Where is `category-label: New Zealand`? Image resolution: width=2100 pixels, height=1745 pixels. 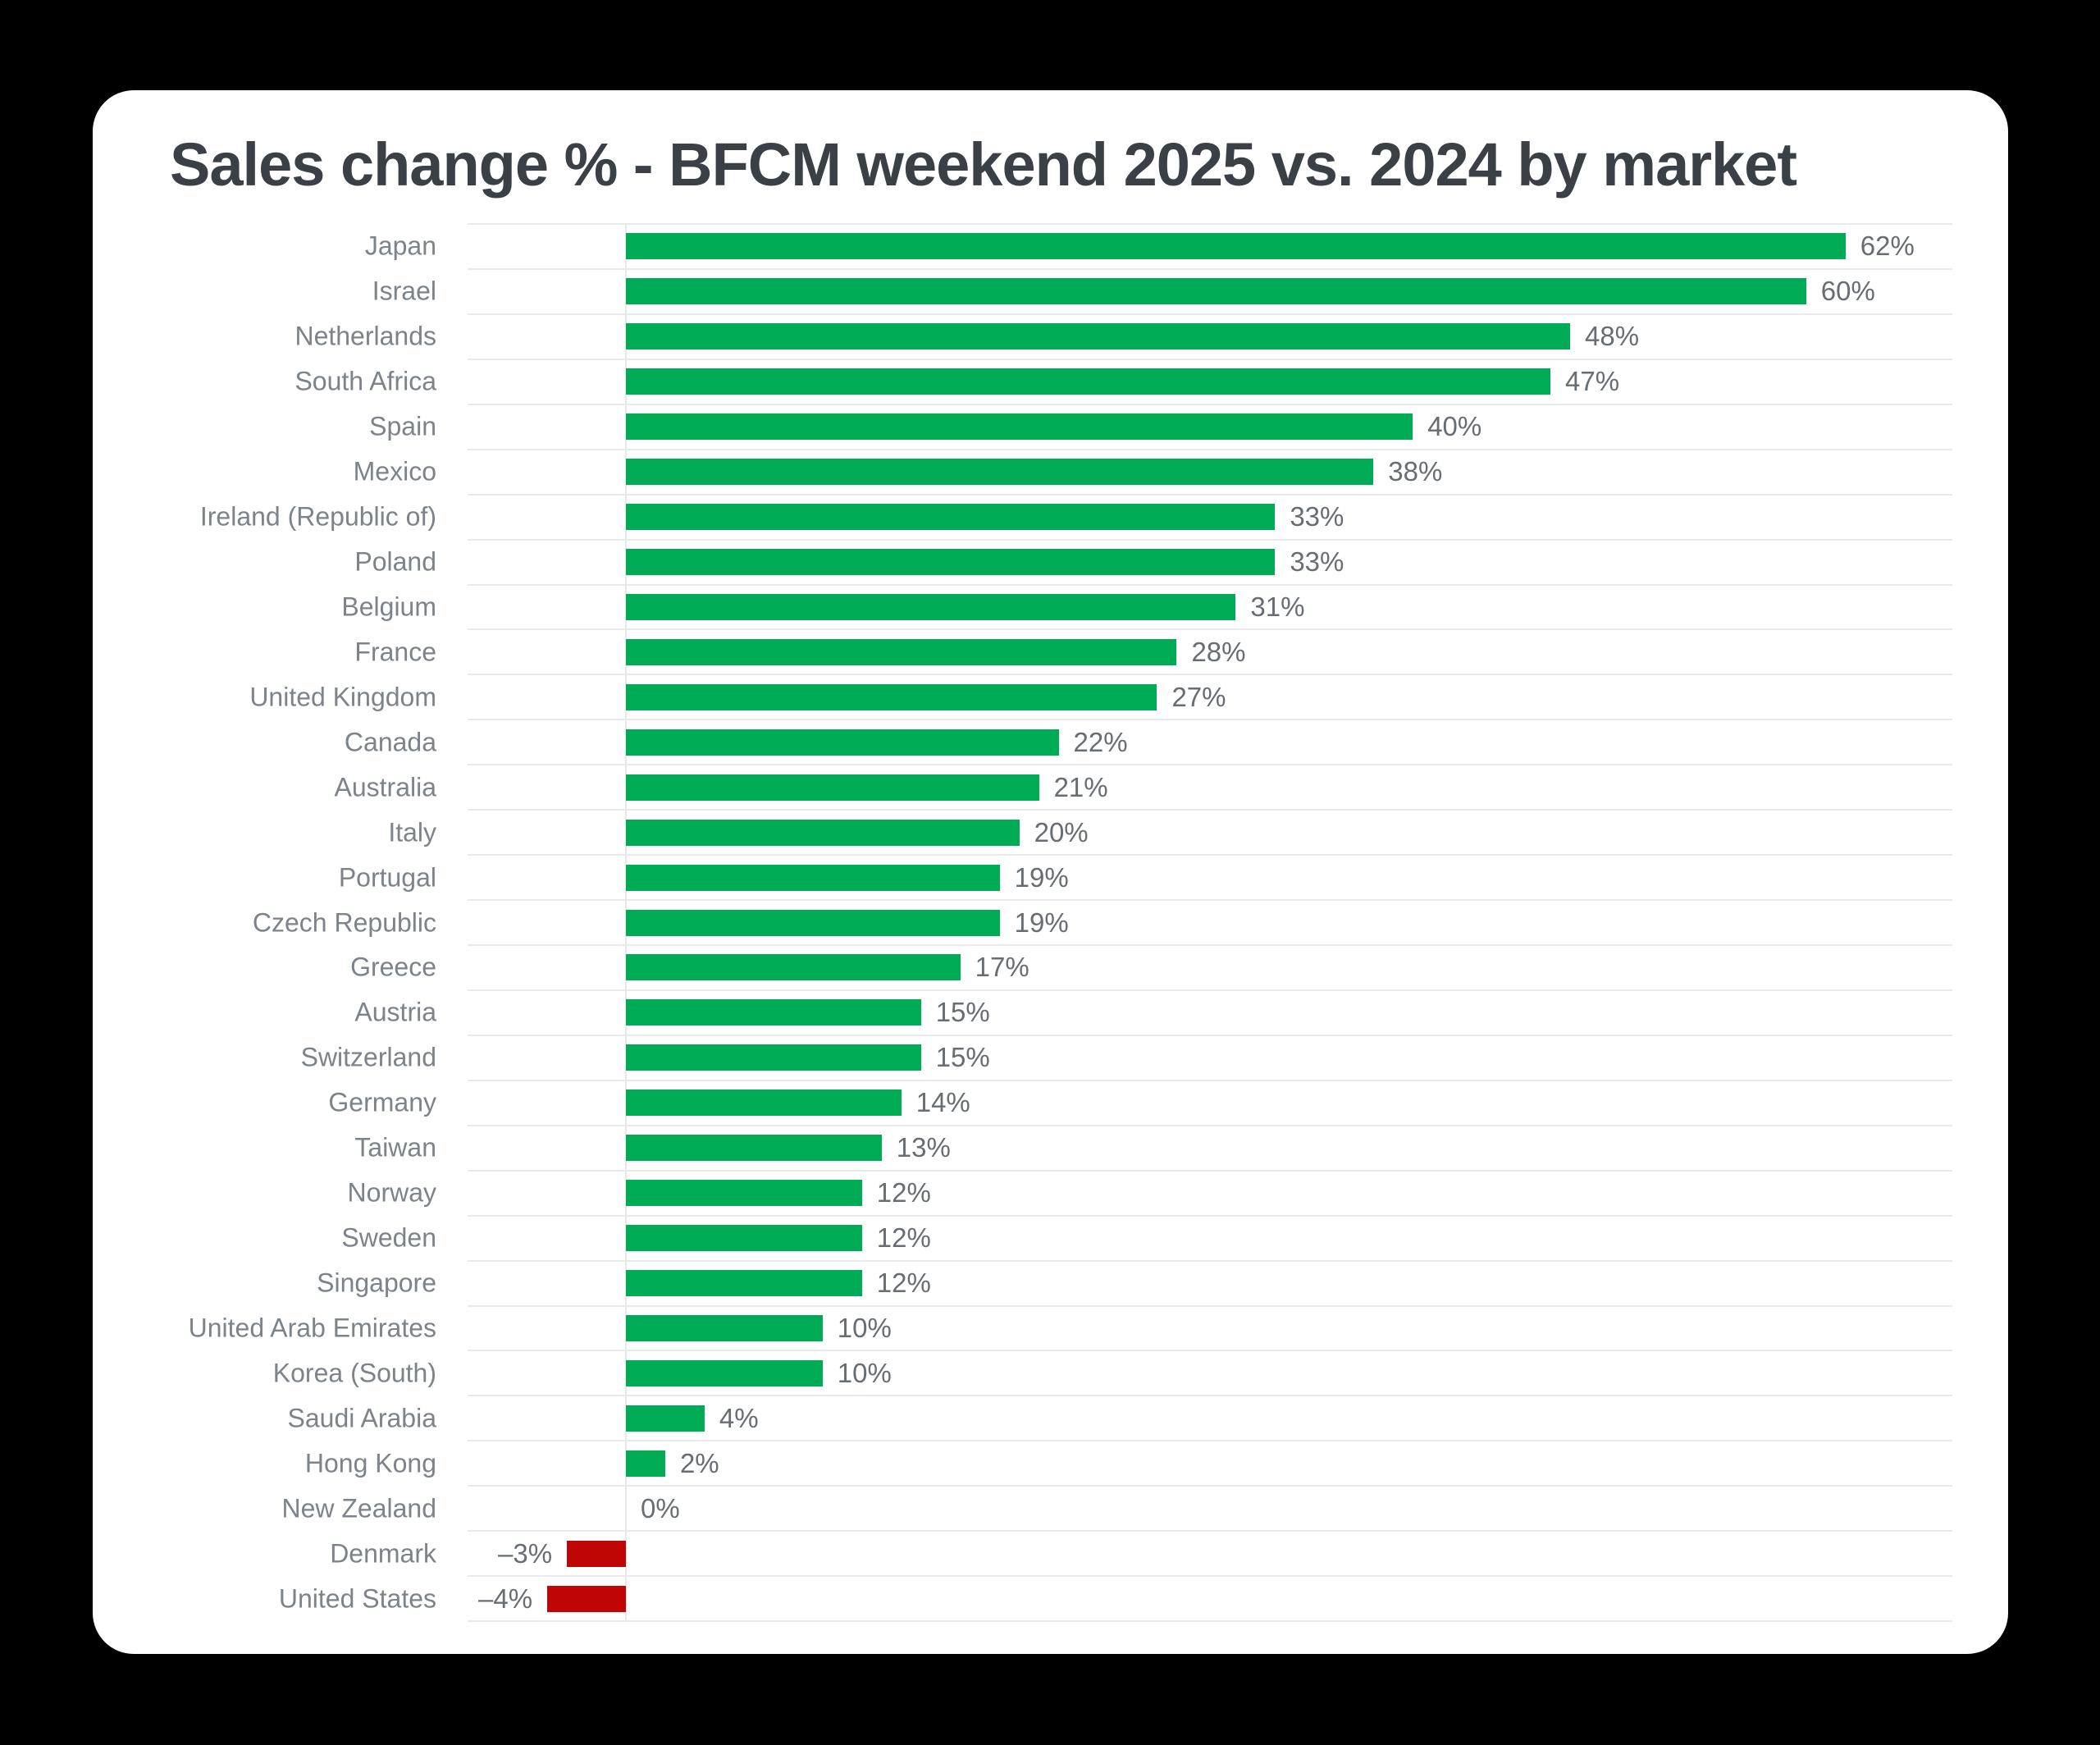 category-label: New Zealand is located at coordinates (359, 1508).